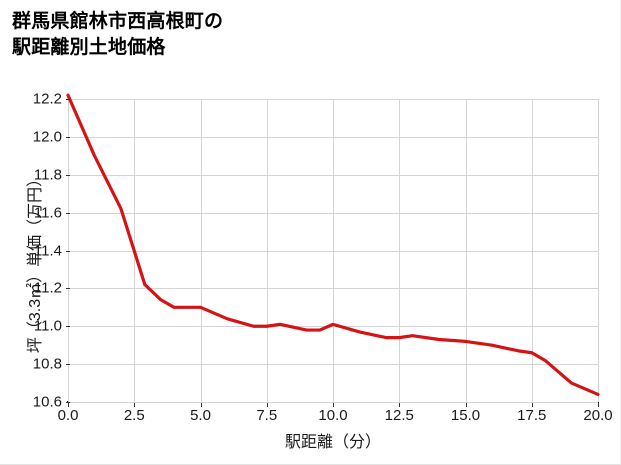  I want to click on y-axis-tick-label: 10.6, so click(47, 402).